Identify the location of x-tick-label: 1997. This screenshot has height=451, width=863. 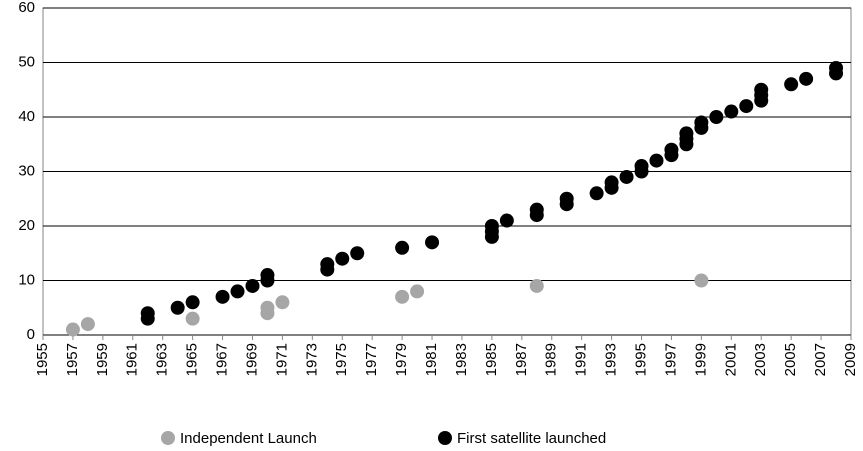
(670, 359).